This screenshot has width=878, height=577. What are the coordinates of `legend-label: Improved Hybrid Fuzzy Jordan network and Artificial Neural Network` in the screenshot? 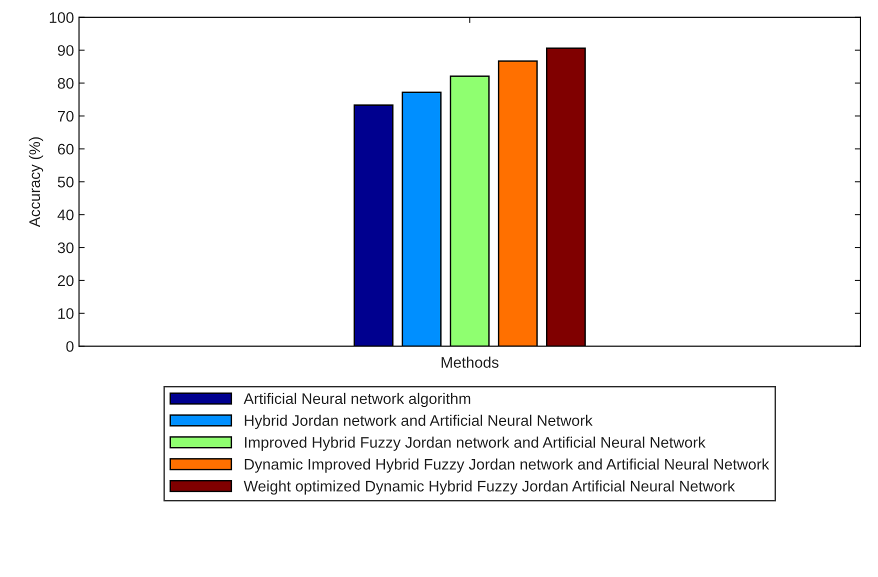 It's located at (475, 443).